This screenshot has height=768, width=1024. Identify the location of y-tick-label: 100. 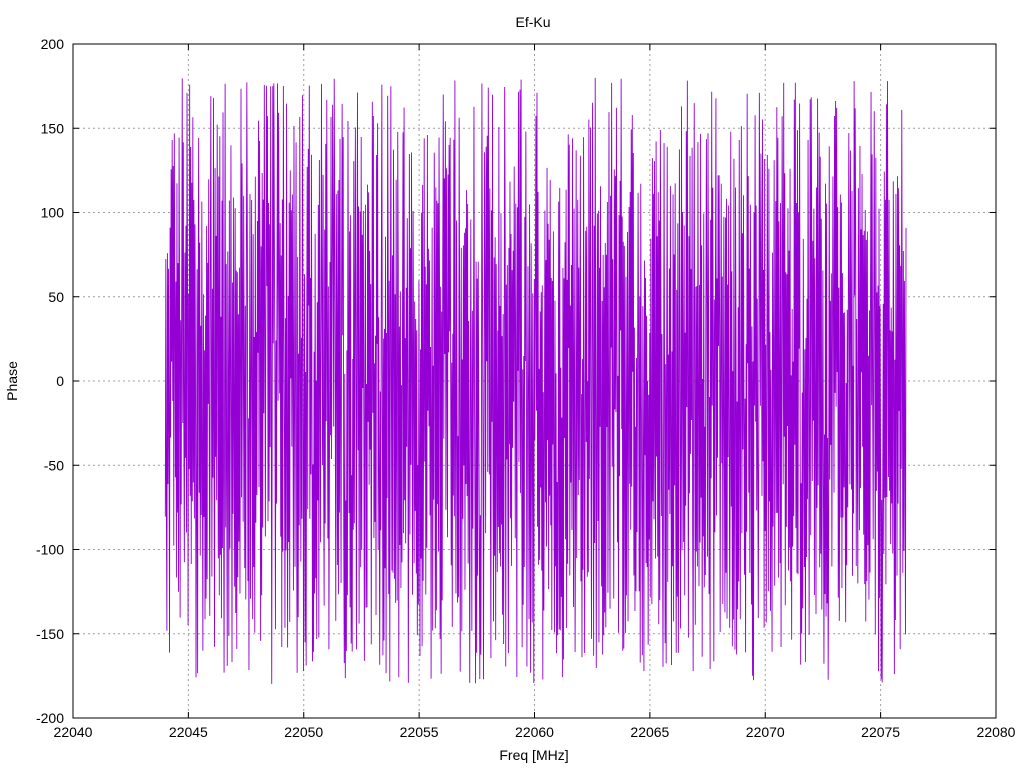
(53, 213).